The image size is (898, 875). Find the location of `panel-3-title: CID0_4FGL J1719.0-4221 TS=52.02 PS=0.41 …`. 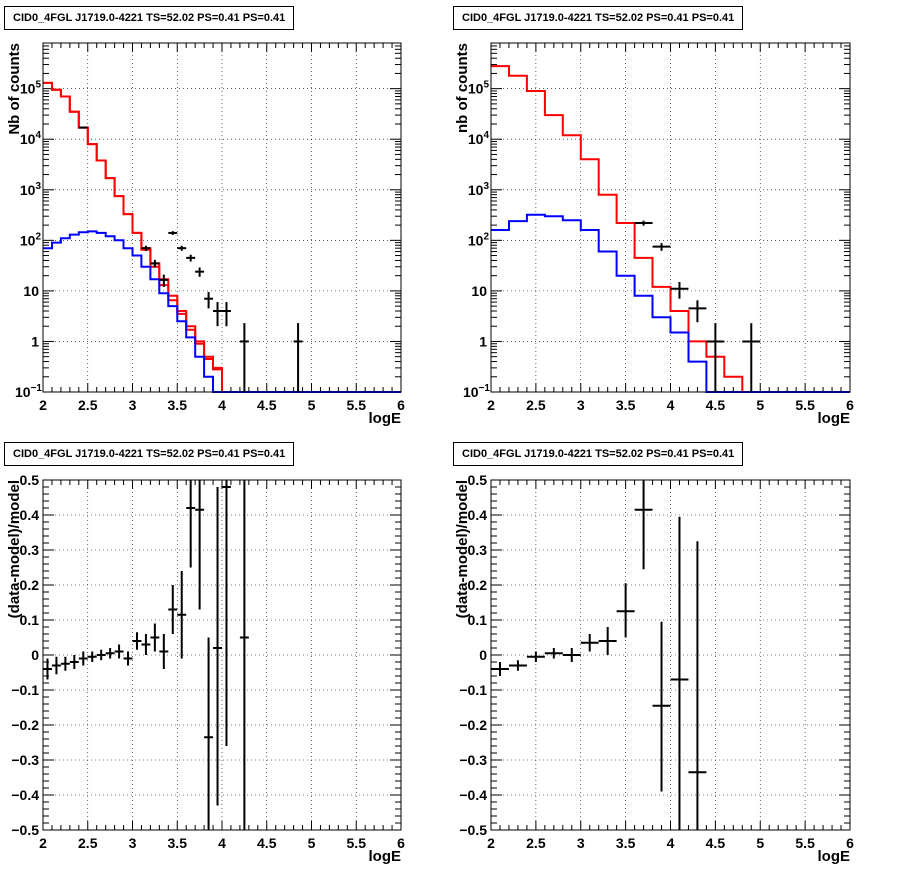

panel-3-title: CID0_4FGL J1719.0-4221 TS=52.02 PS=0.41 … is located at coordinates (149, 454).